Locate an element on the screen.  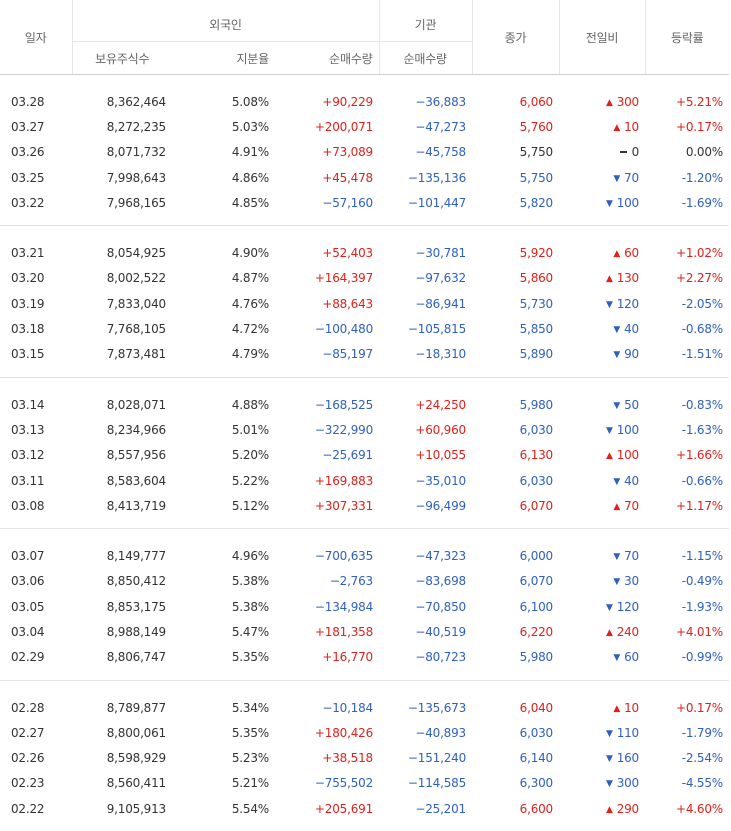
institution-net-buy-cell: −101,447 is located at coordinates (425, 208).